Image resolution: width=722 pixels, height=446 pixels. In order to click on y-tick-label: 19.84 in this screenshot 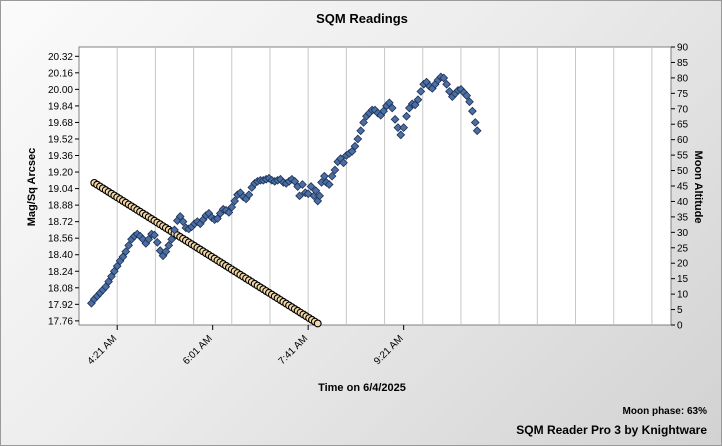, I will do `click(60, 106)`.